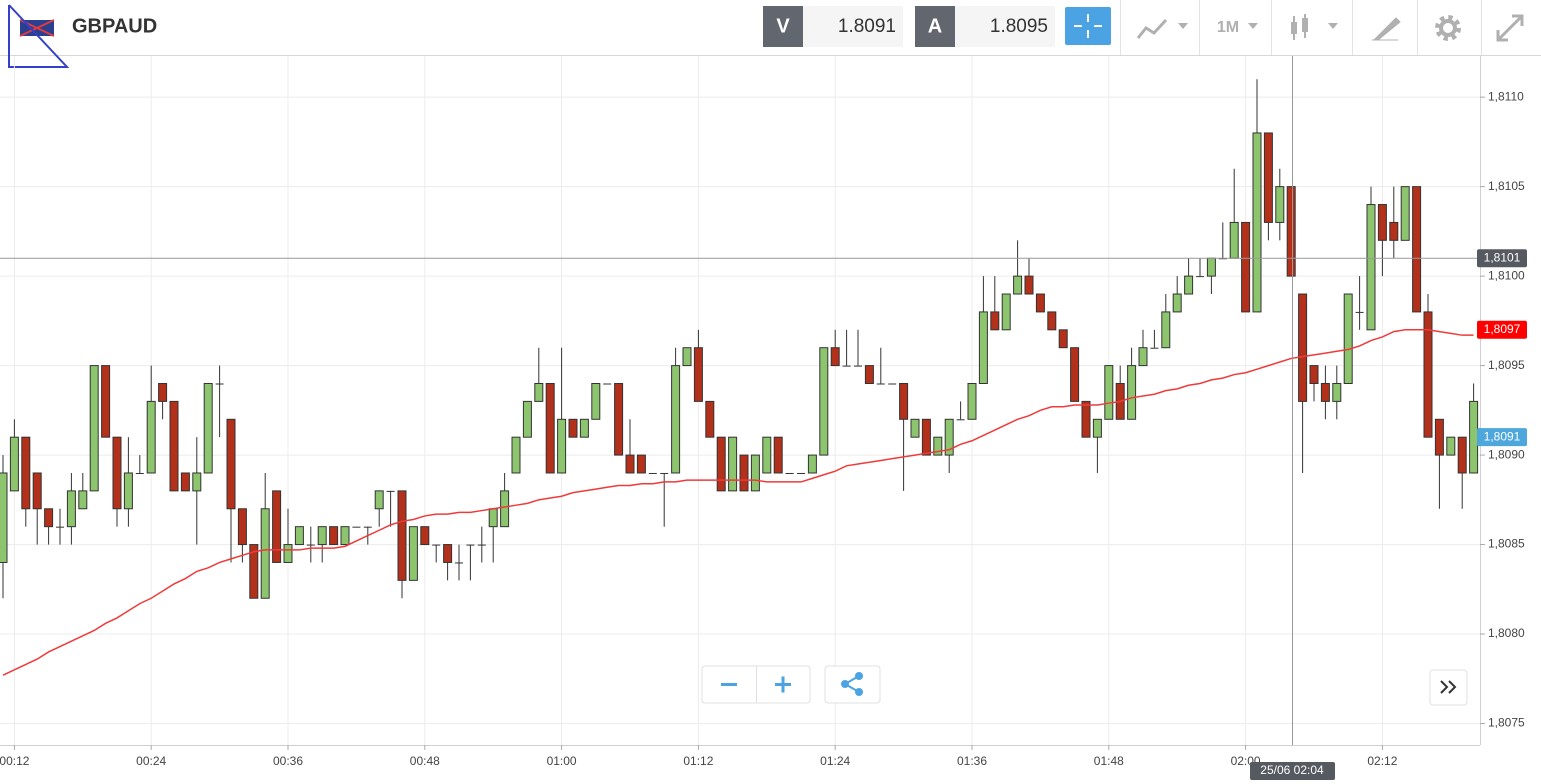  Describe the element at coordinates (1506, 365) in the screenshot. I see `y-tick-label: 1,8095` at that location.